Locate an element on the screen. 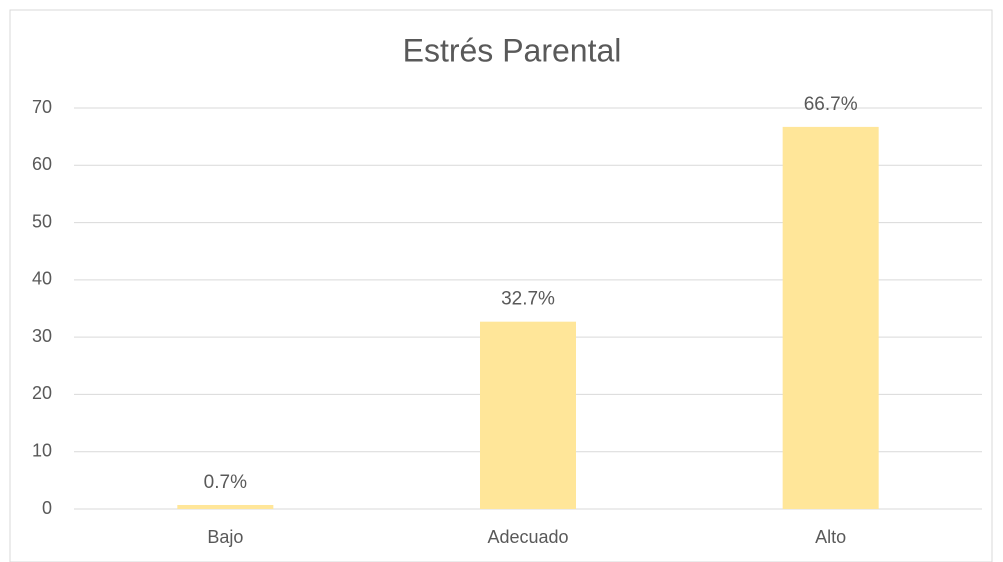  y-tick-label: 10 is located at coordinates (42, 450).